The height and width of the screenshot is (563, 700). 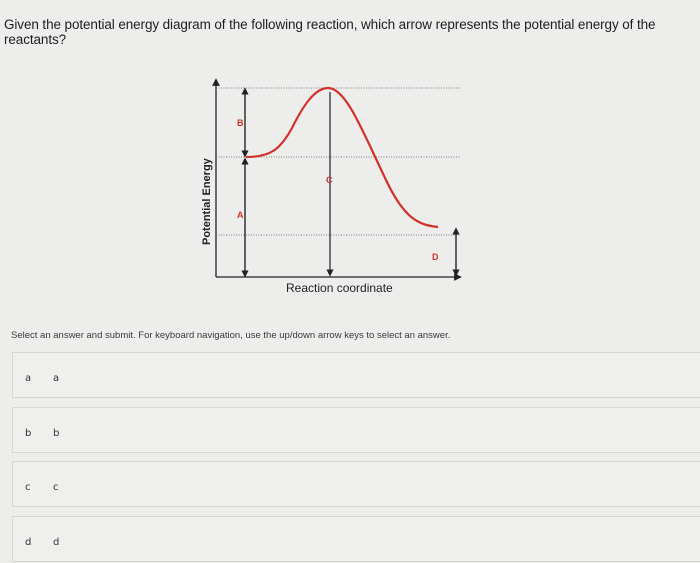 What do you see at coordinates (240, 123) in the screenshot?
I see `label-b: B` at bounding box center [240, 123].